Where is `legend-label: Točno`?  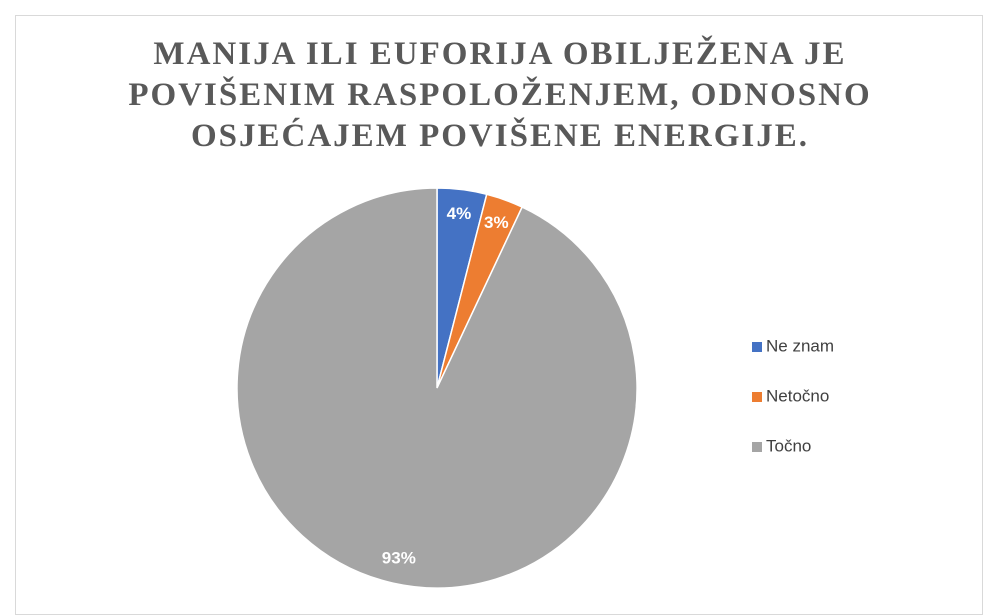
legend-label: Točno is located at coordinates (788, 445).